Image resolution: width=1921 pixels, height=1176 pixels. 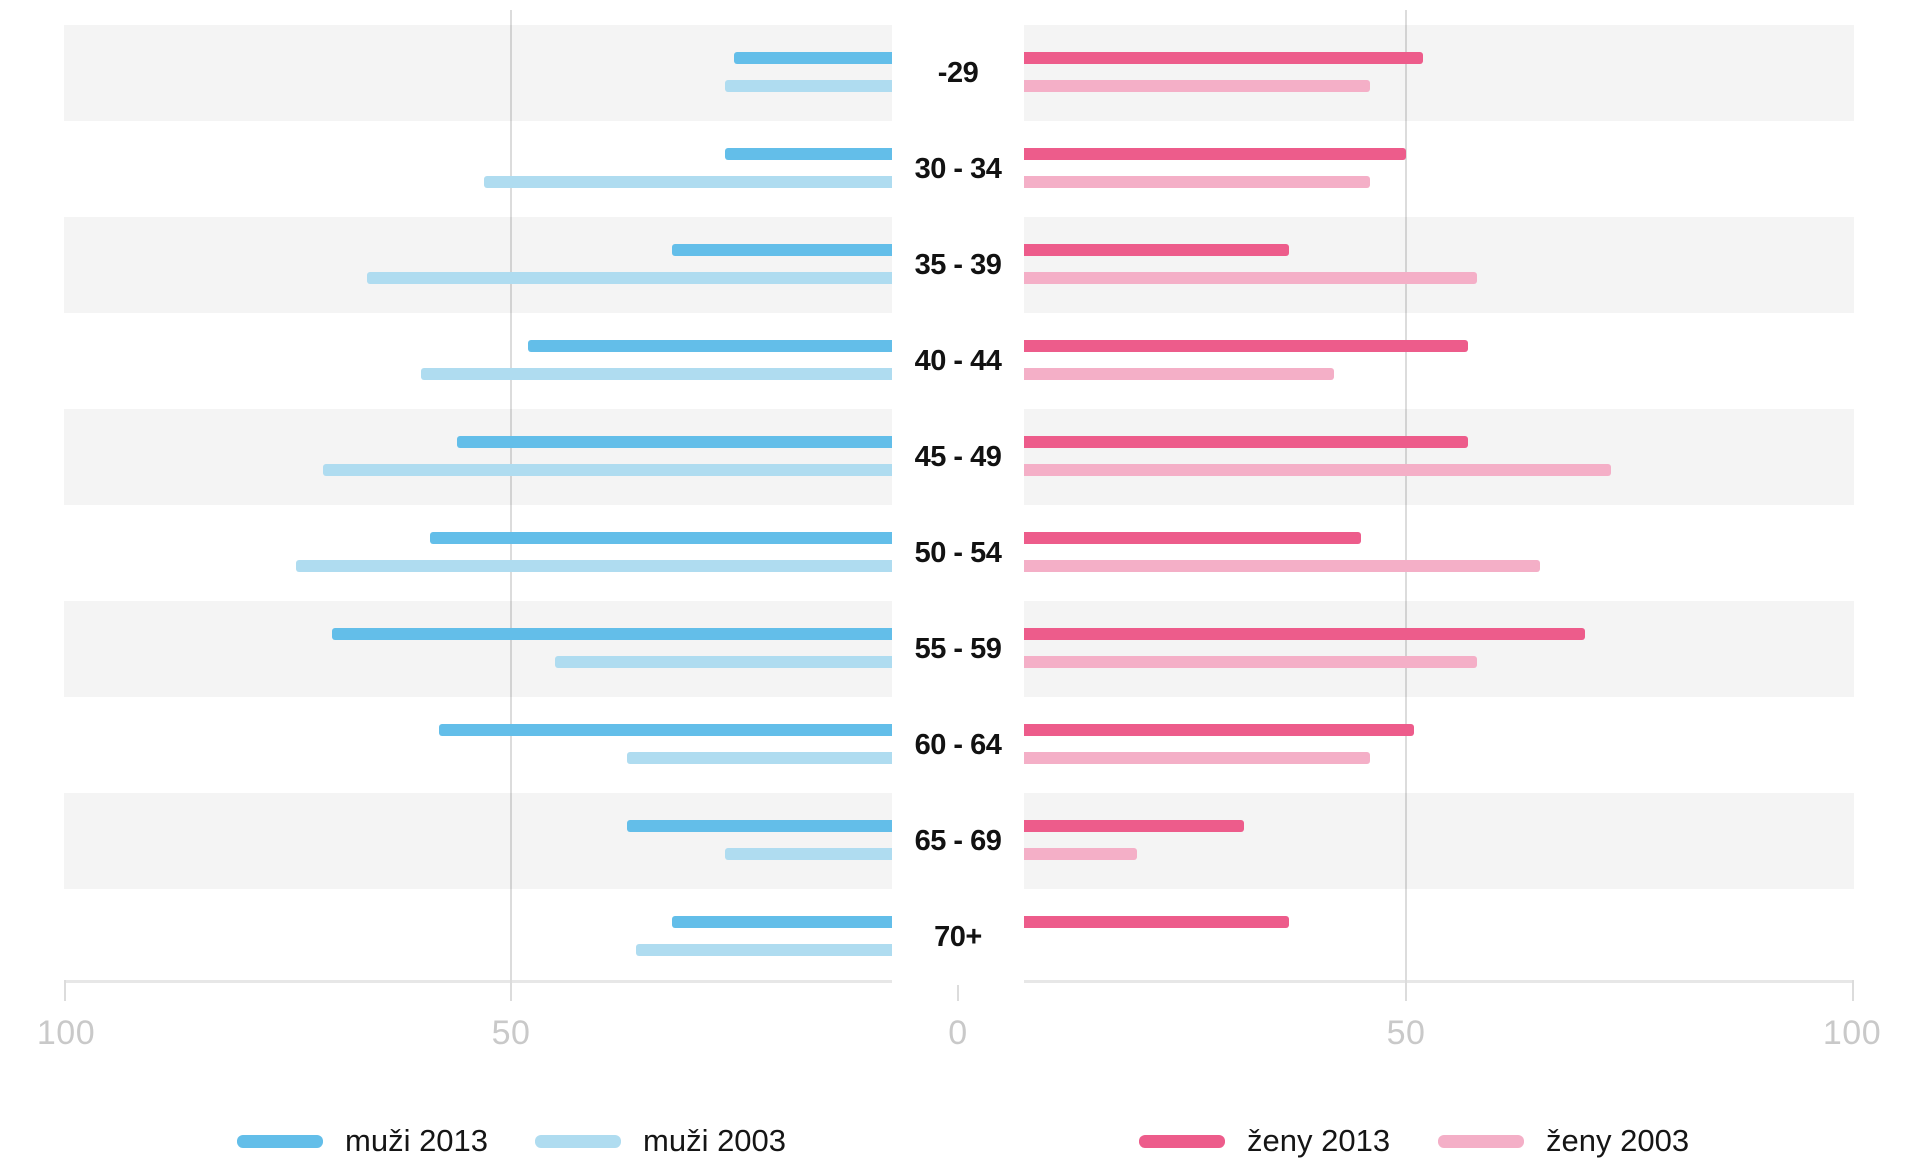 I want to click on age-label-box-5: 45 - 49, so click(x=958, y=457).